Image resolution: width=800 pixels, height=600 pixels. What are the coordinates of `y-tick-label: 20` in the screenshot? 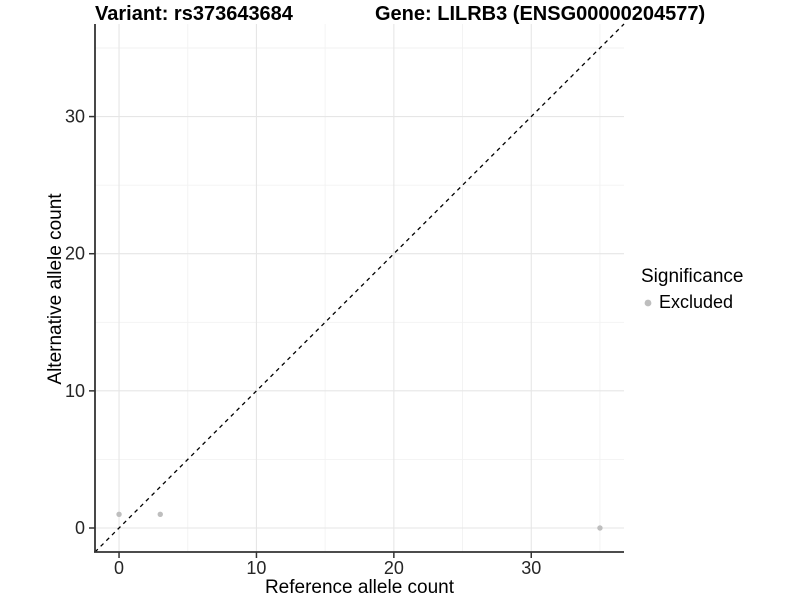 It's located at (75, 254).